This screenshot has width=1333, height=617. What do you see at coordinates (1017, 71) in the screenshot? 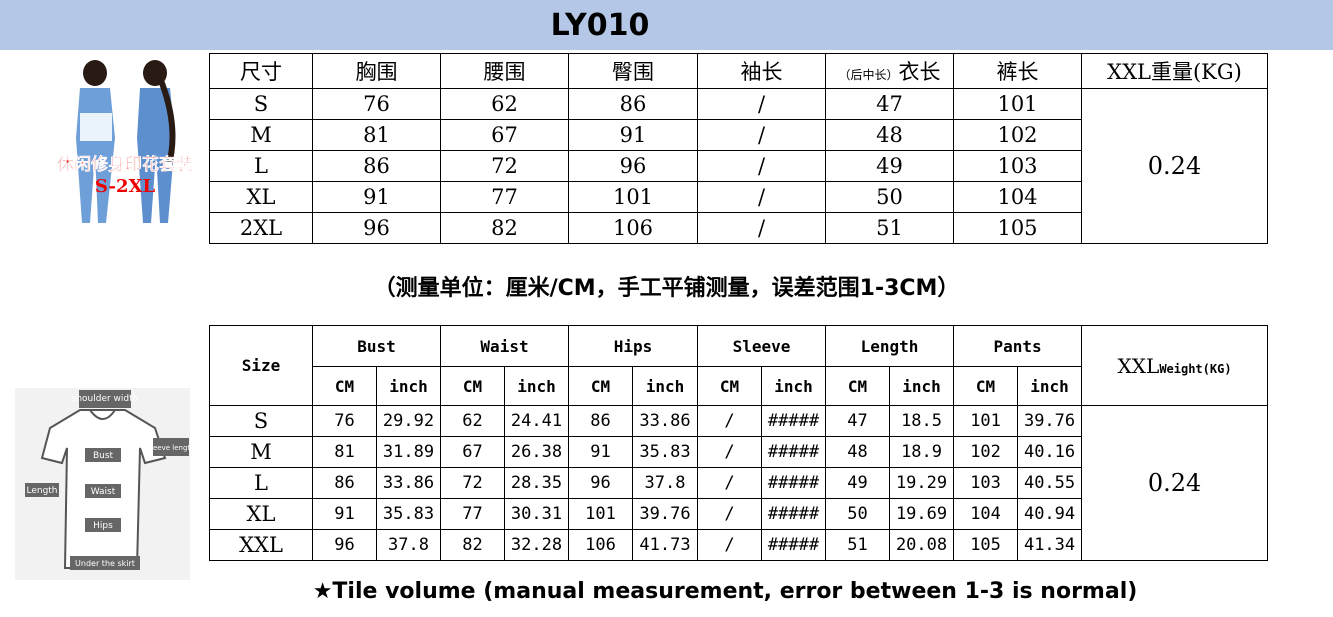
I see `header-cell: 裤长` at bounding box center [1017, 71].